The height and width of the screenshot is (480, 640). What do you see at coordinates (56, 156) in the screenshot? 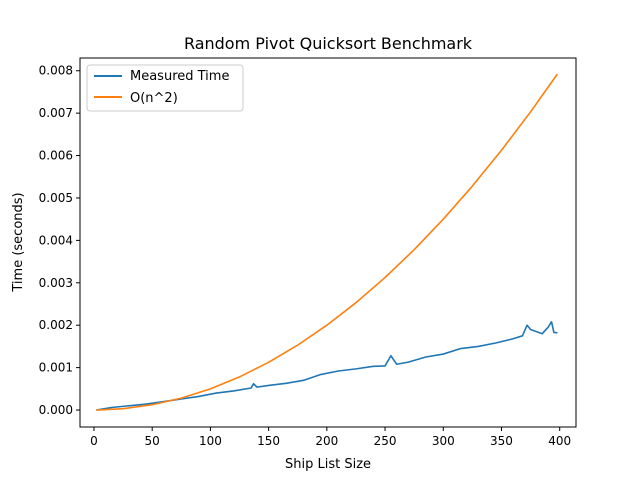
I see `y-tick-label: 0.006` at bounding box center [56, 156].